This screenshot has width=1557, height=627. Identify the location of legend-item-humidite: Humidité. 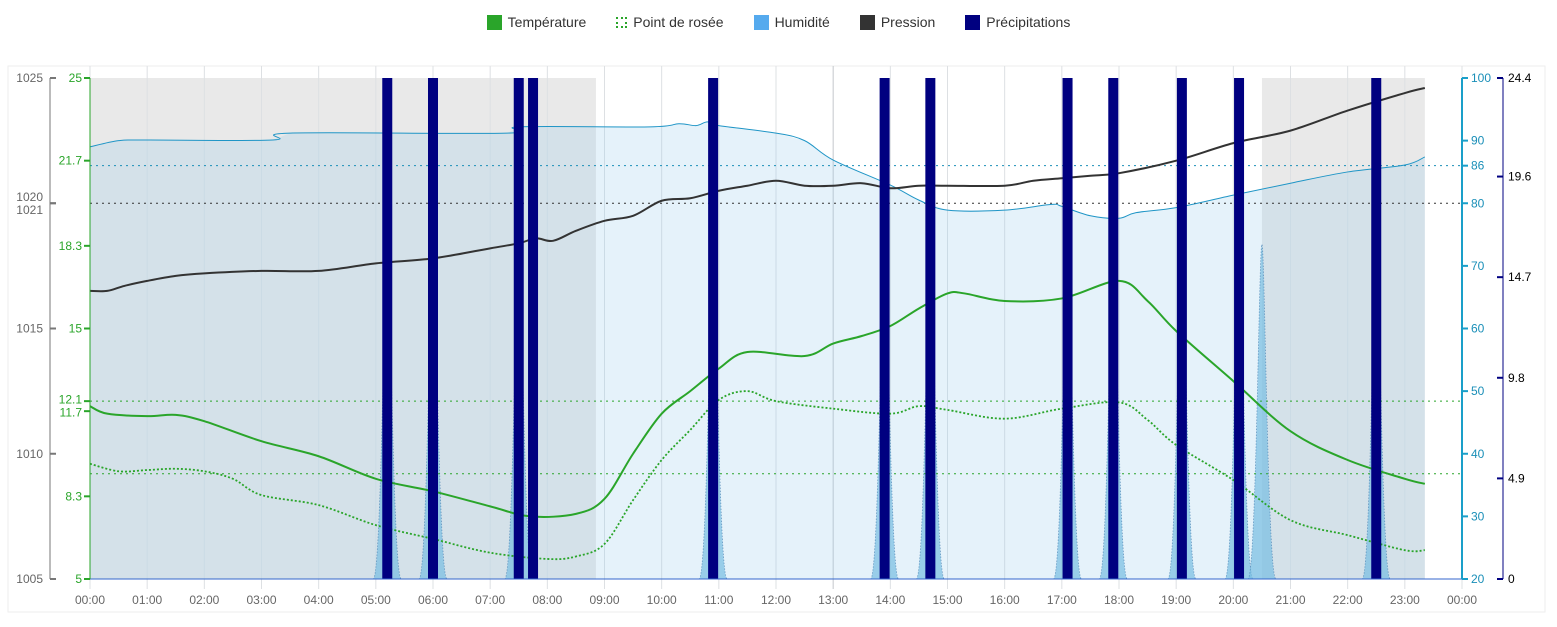
(791, 22).